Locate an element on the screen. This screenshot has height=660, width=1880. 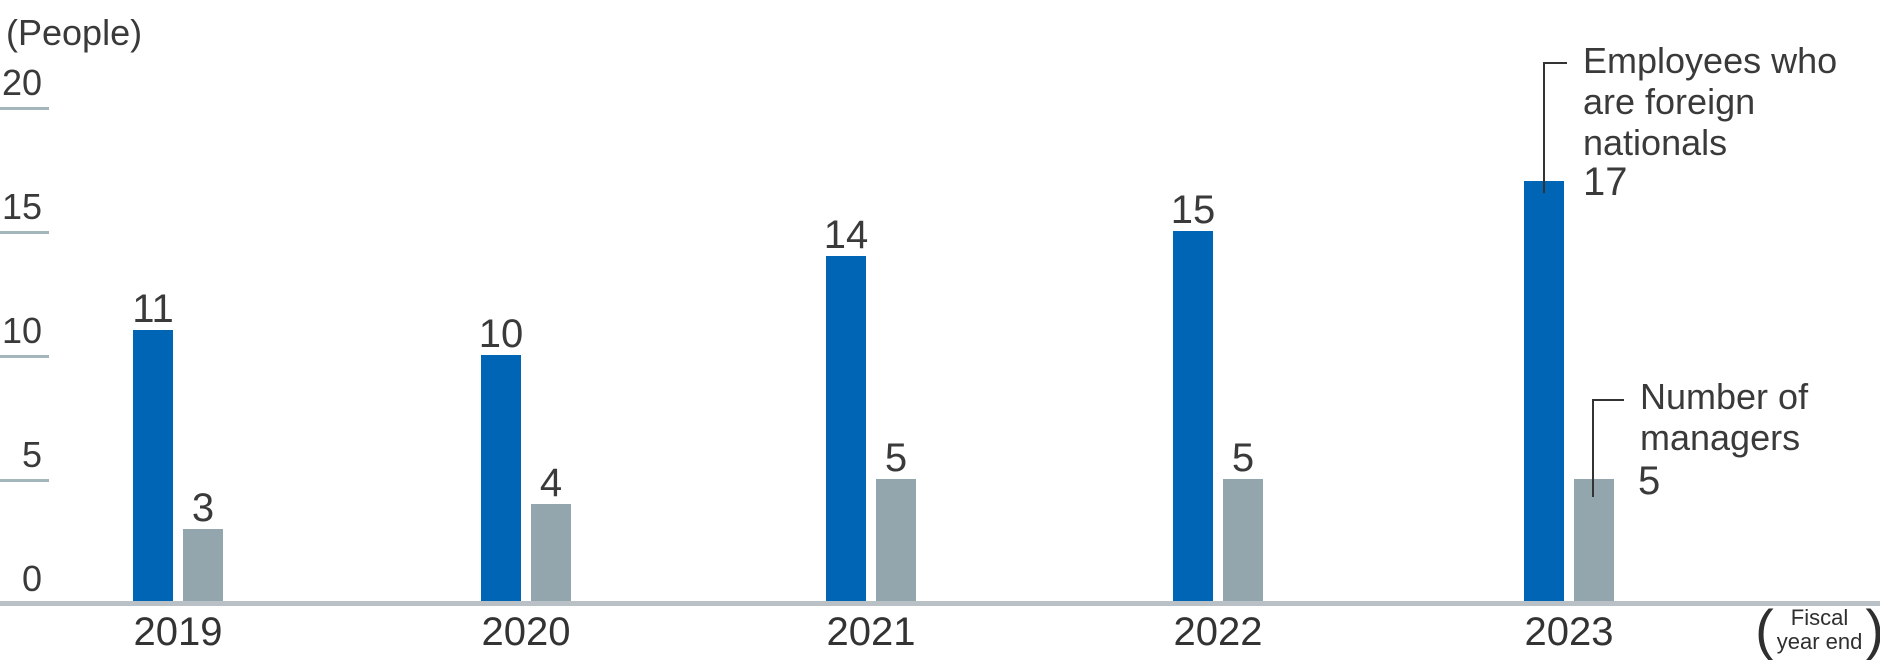
y-axis-unit-label: (People) is located at coordinates (74, 32).